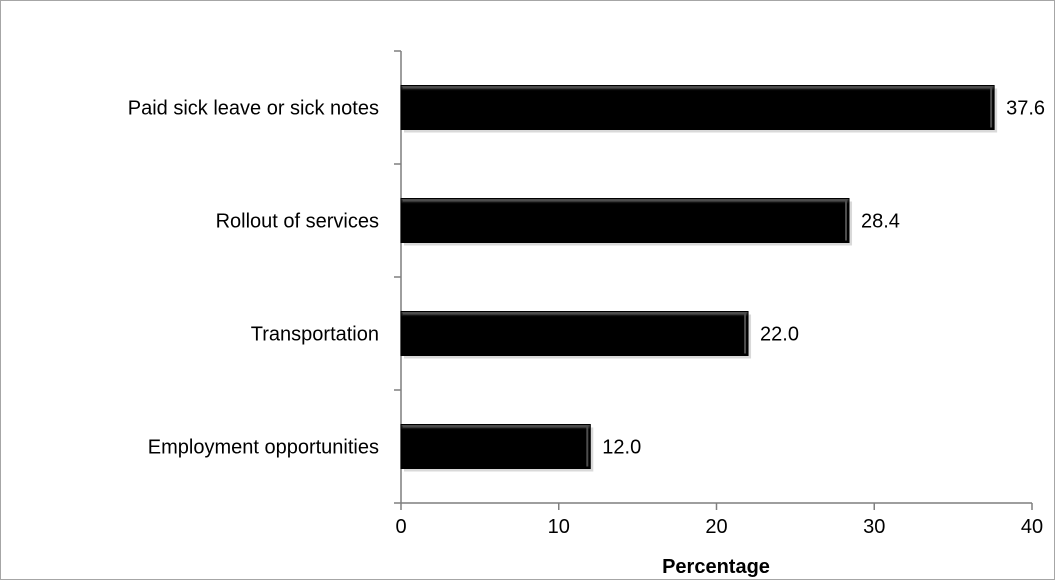 This screenshot has height=581, width=1055. What do you see at coordinates (400, 527) in the screenshot?
I see `x-tick-label: 0` at bounding box center [400, 527].